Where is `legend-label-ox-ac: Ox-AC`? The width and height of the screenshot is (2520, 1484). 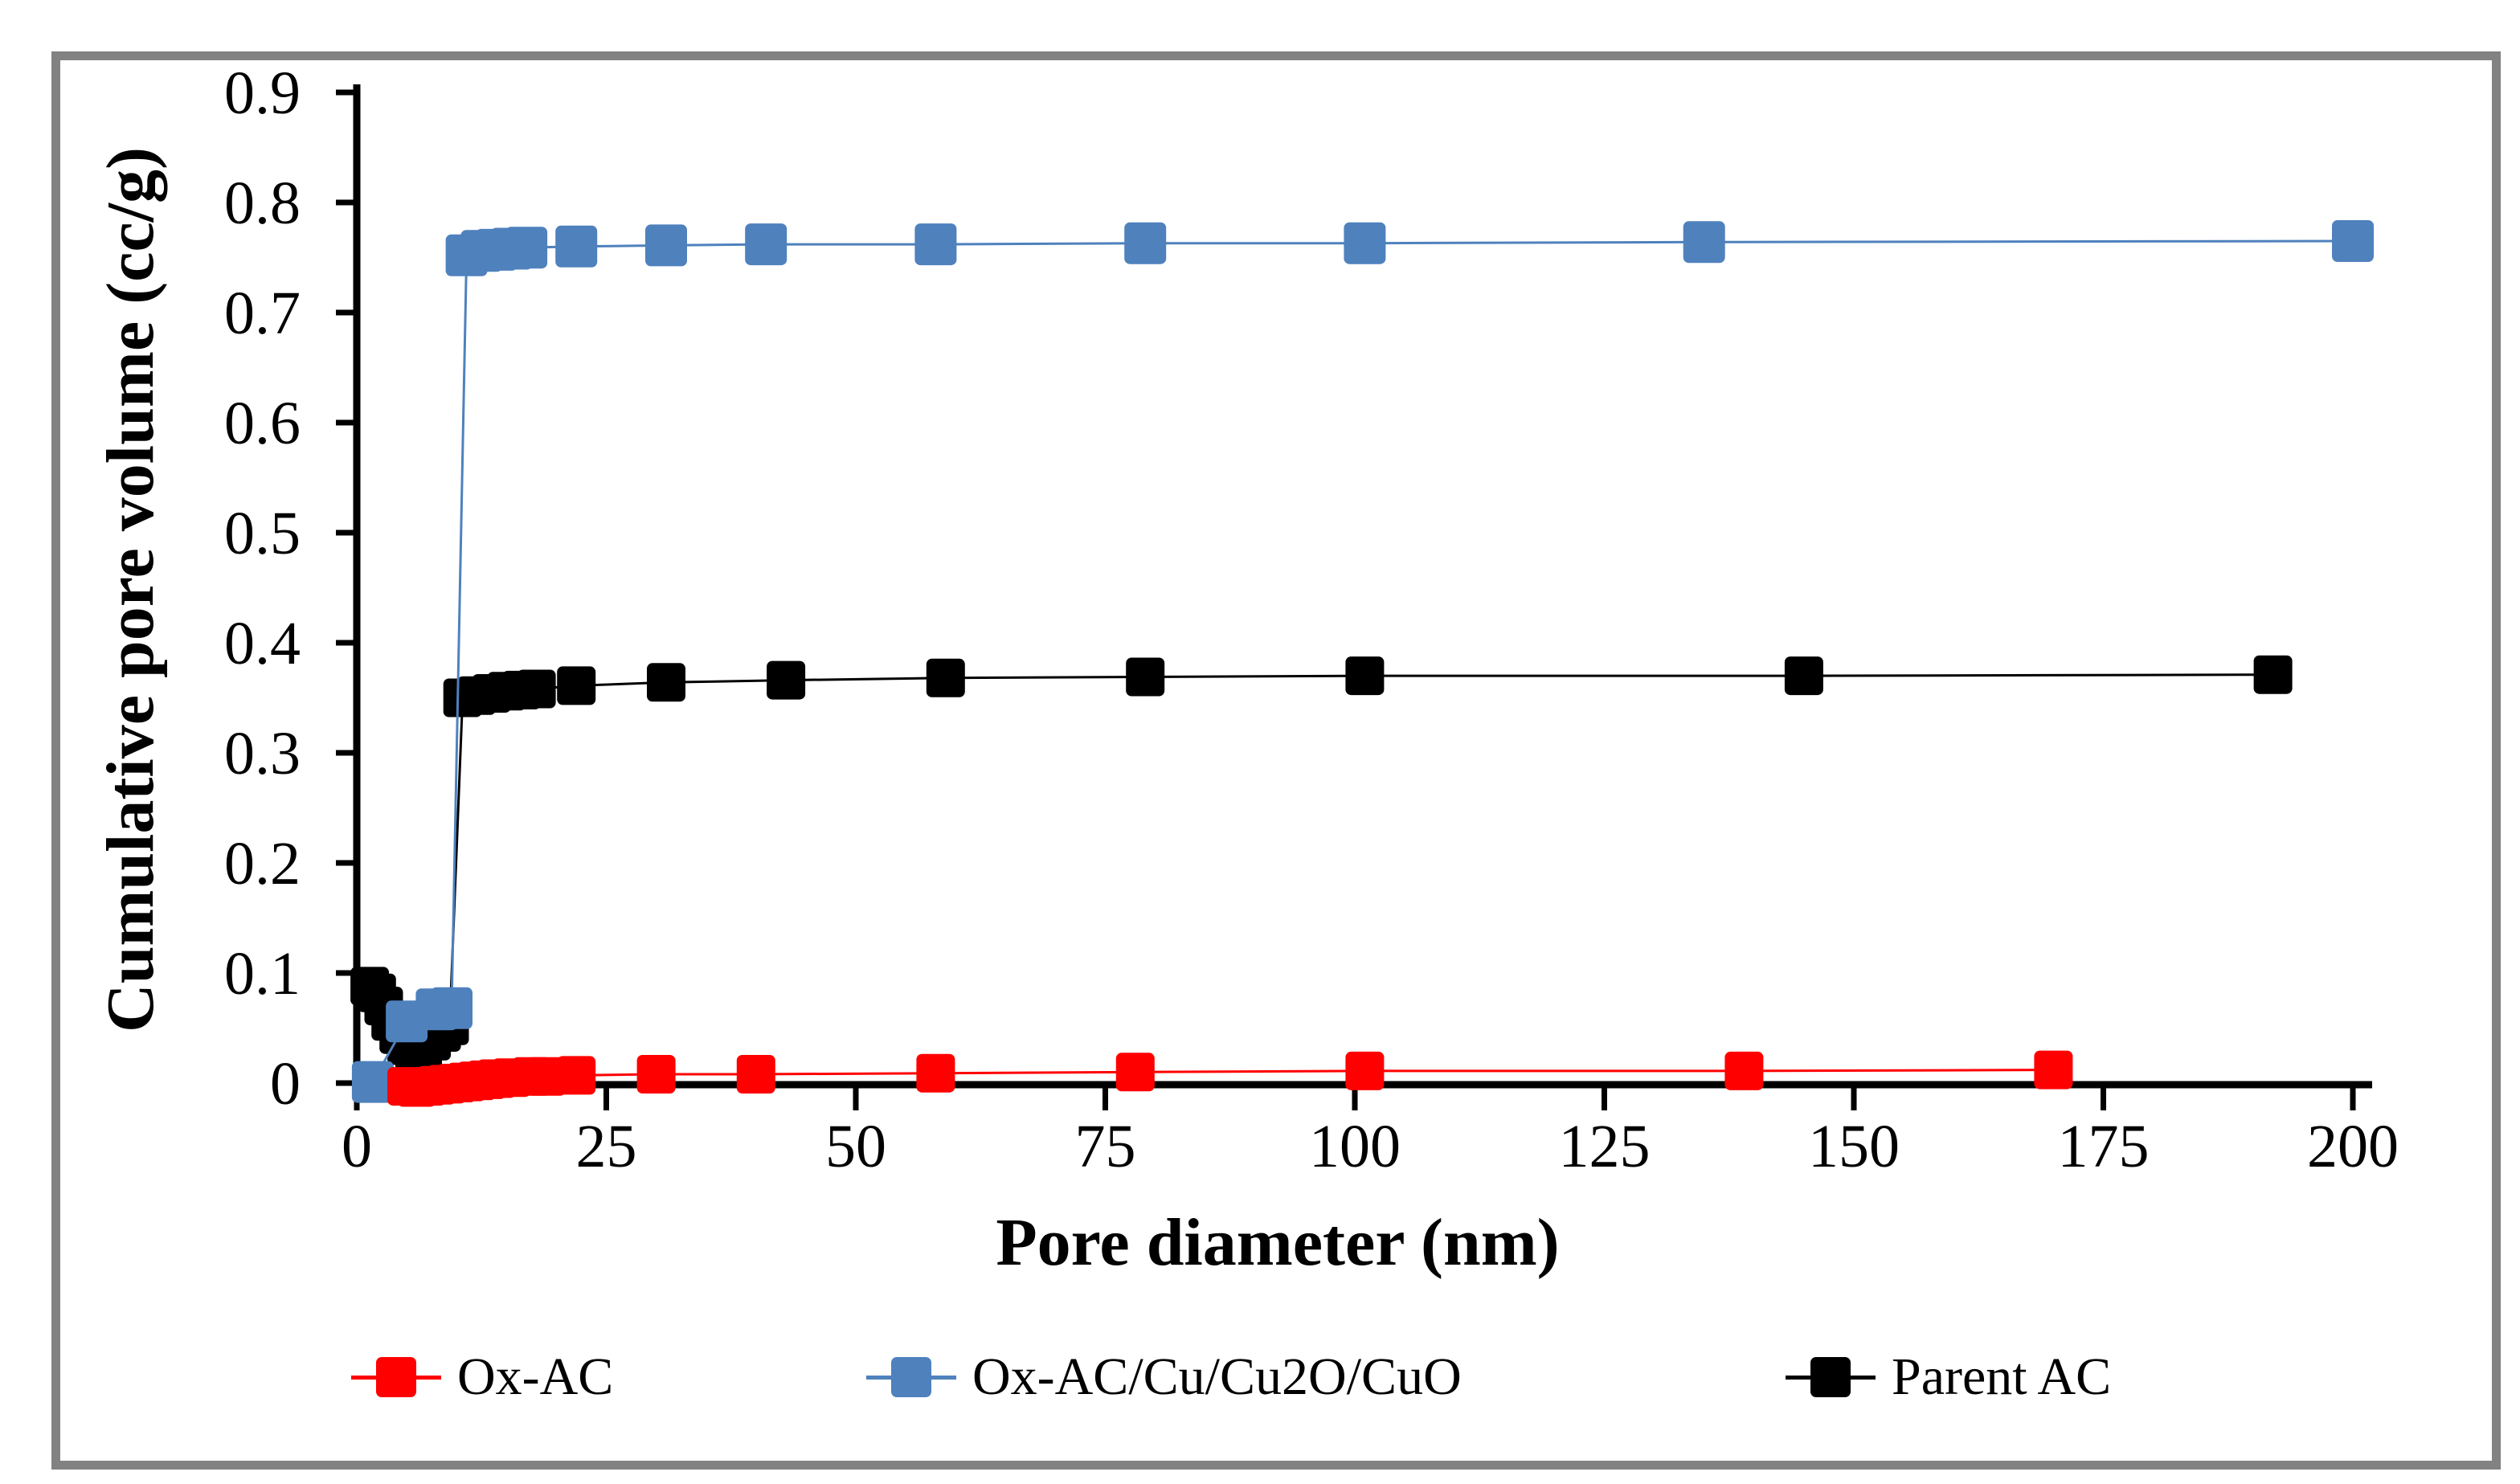
legend-label-ox-ac: Ox-AC is located at coordinates (535, 1376).